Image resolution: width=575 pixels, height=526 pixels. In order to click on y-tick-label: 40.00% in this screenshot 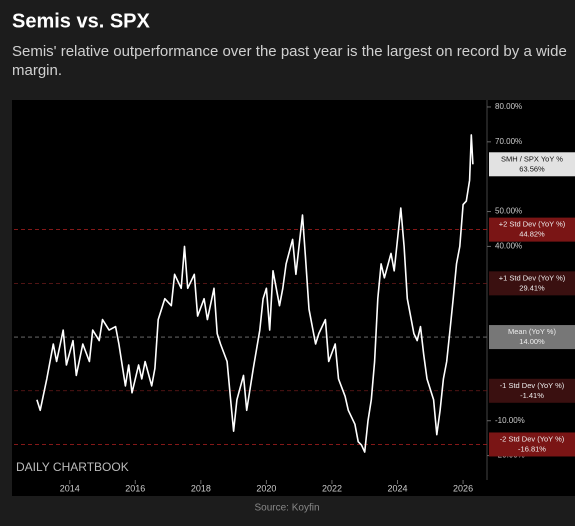, I will do `click(508, 246)`.